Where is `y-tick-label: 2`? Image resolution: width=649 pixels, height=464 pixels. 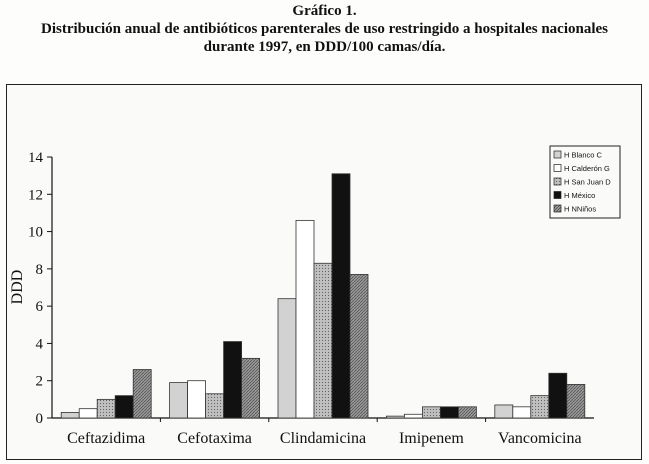 y-tick-label: 2 is located at coordinates (40, 382).